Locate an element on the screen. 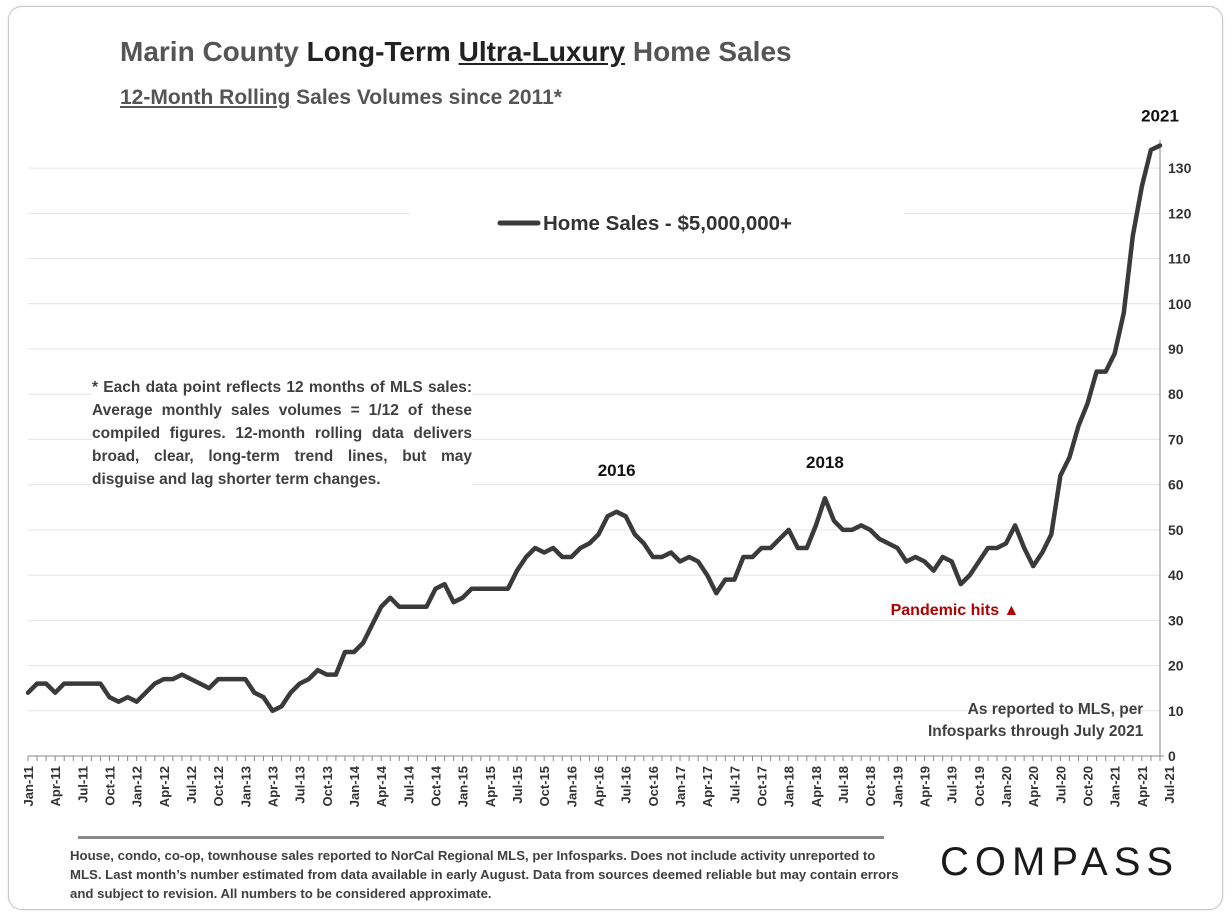  x-tick-label: Jul-20 is located at coordinates (1060, 785).